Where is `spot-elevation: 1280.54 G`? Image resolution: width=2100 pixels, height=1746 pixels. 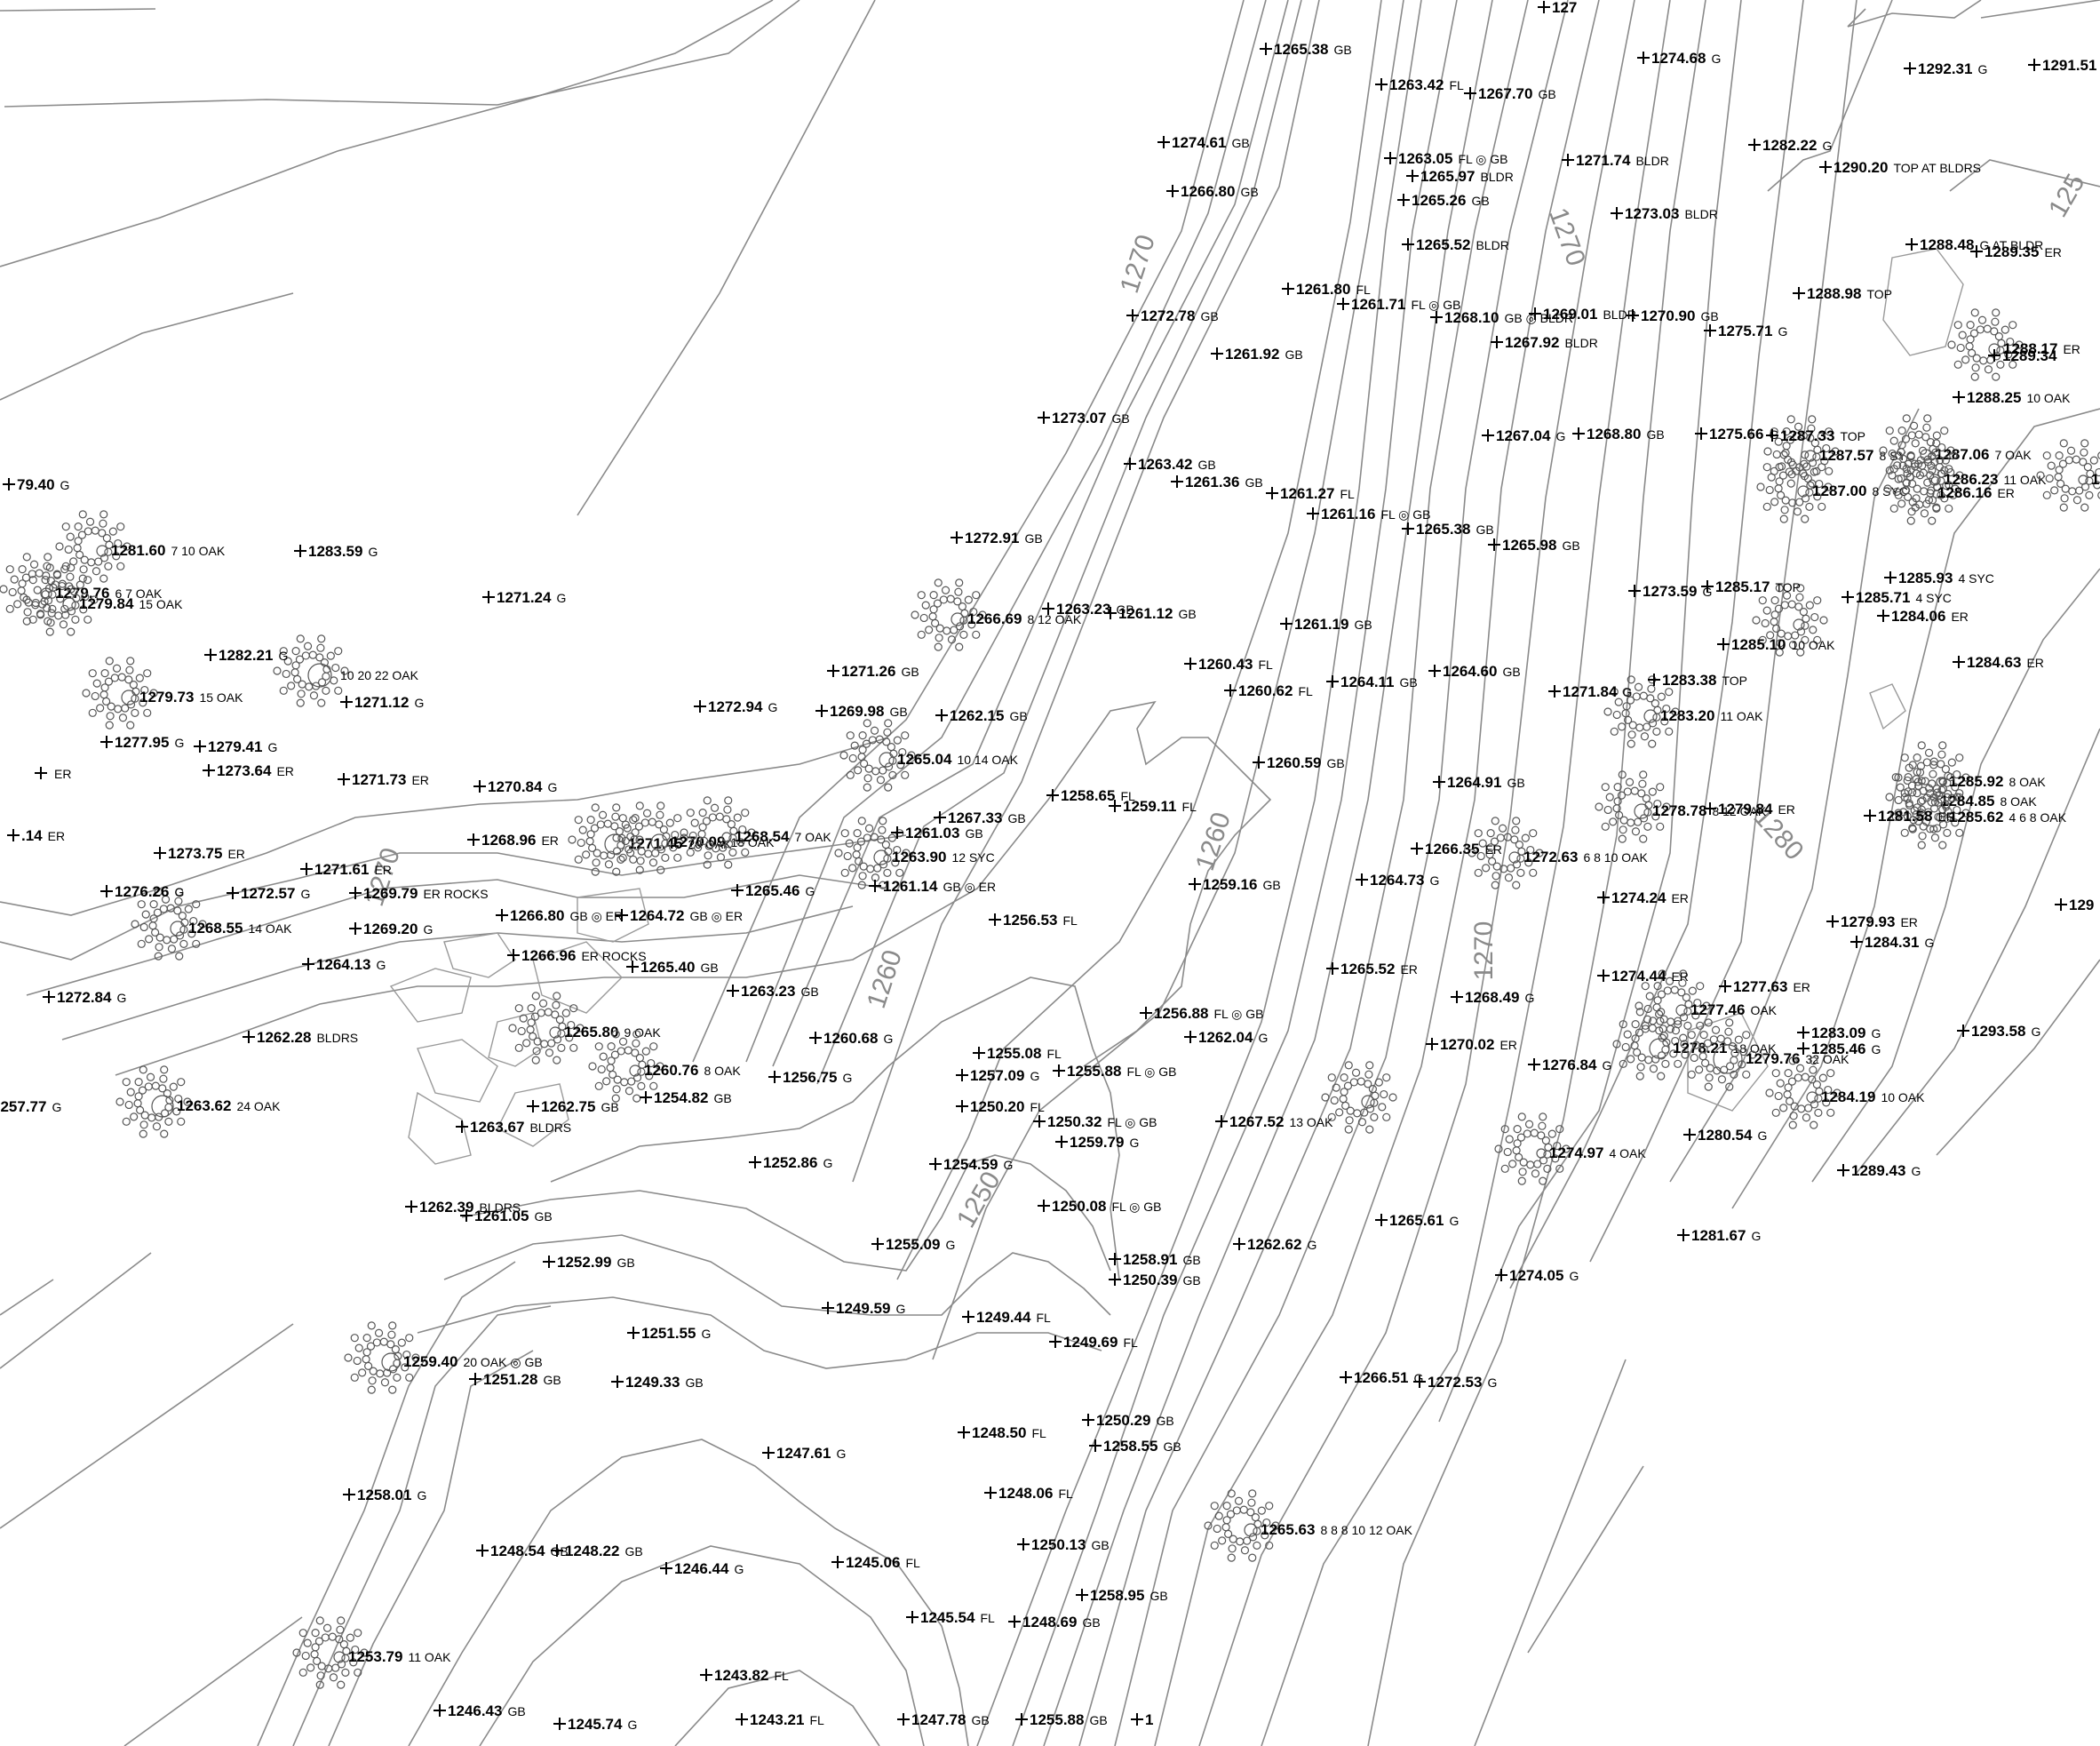 spot-elevation: 1280.54 G is located at coordinates (1725, 1135).